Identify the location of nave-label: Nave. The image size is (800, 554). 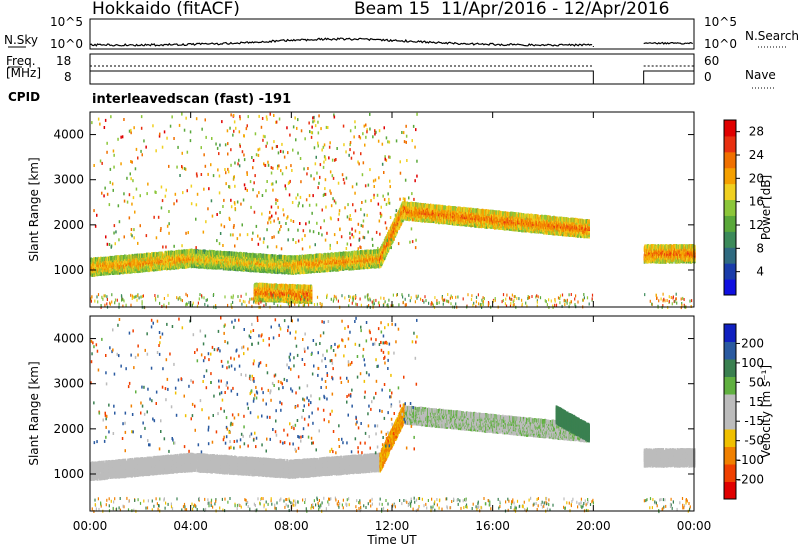
(760, 75).